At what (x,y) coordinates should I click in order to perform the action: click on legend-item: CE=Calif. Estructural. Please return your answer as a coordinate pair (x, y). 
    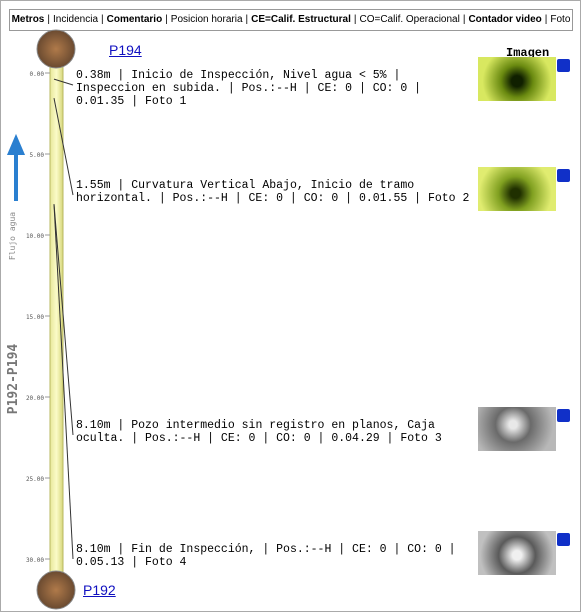
    Looking at the image, I should click on (301, 19).